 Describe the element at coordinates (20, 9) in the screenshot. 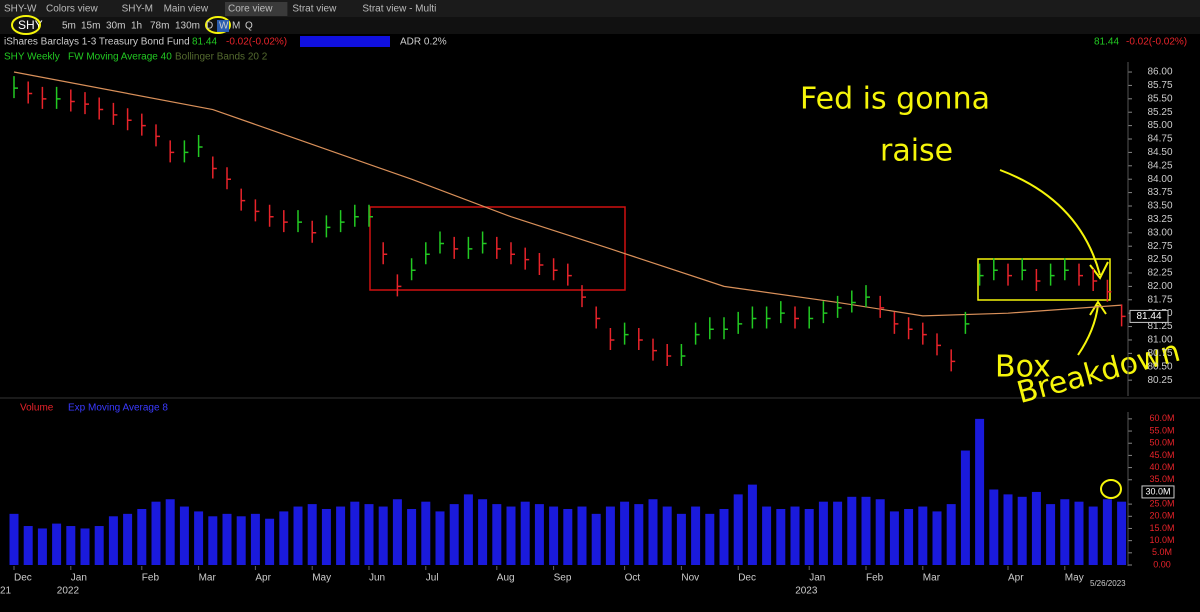

I see `tab: SHY-W` at that location.